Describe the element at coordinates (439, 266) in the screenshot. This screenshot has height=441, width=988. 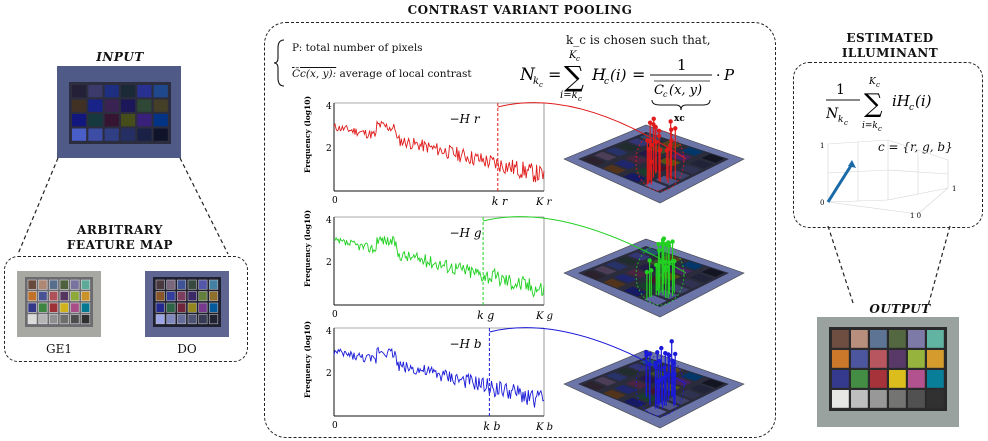
I see `histogram-curve-g` at that location.